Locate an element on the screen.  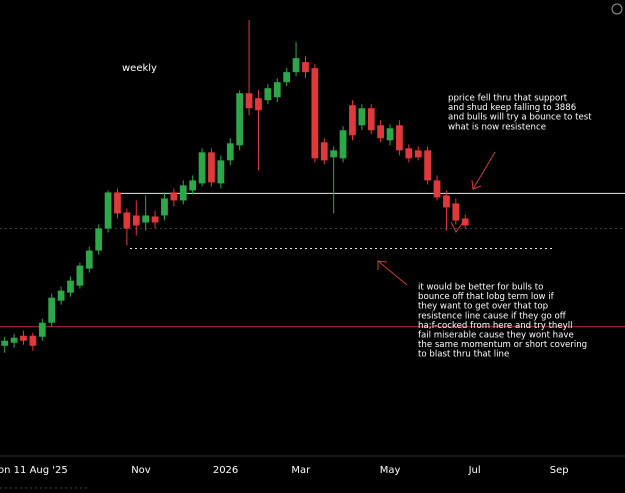
annotation: and shud keep falling to 3886 is located at coordinates (512, 108).